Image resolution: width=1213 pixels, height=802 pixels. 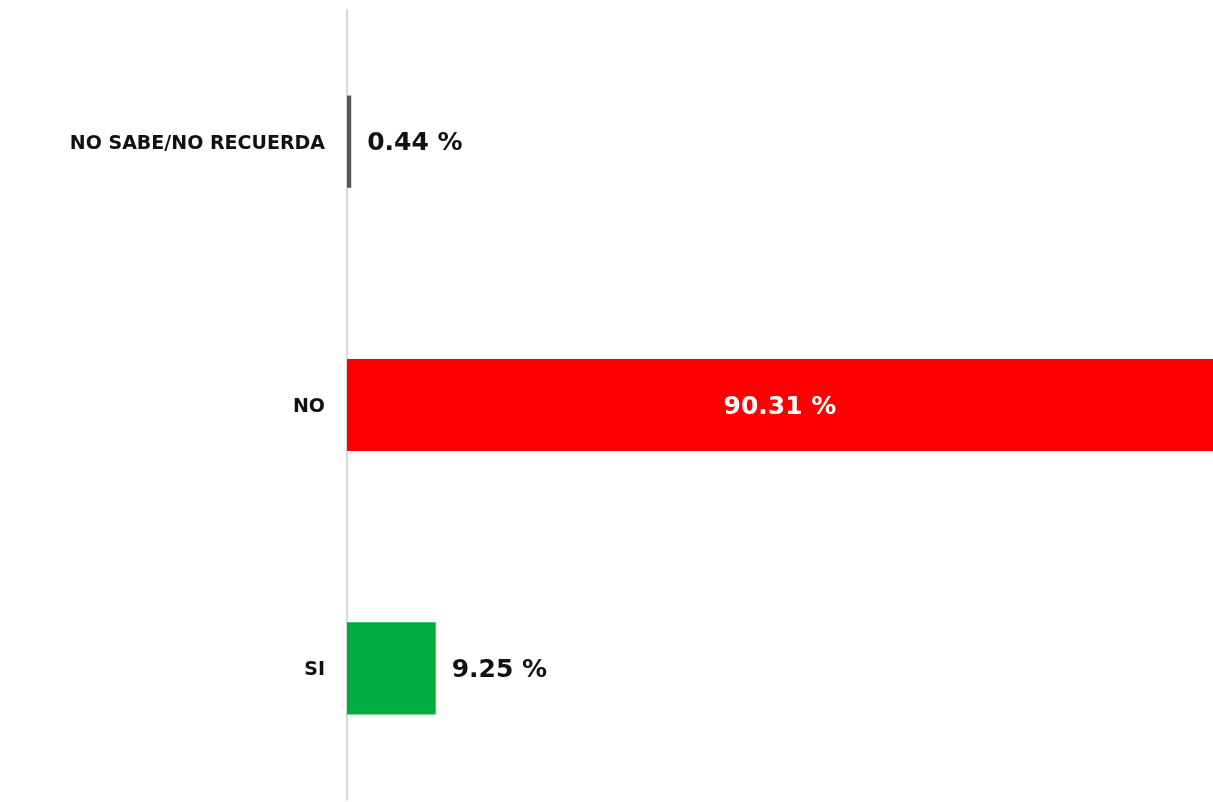 What do you see at coordinates (308, 405) in the screenshot?
I see `y-tick-label: NO` at bounding box center [308, 405].